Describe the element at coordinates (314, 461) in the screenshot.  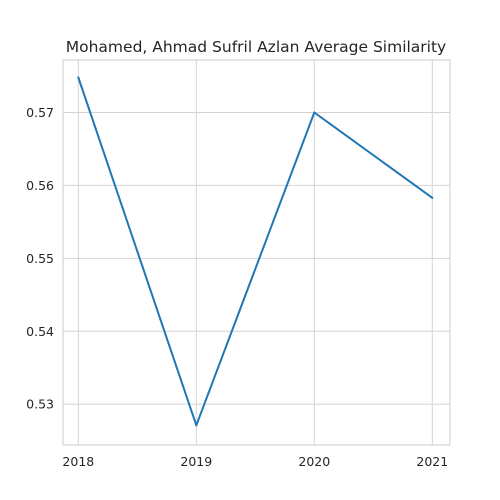
I see `x-tick-label: 2020` at that location.